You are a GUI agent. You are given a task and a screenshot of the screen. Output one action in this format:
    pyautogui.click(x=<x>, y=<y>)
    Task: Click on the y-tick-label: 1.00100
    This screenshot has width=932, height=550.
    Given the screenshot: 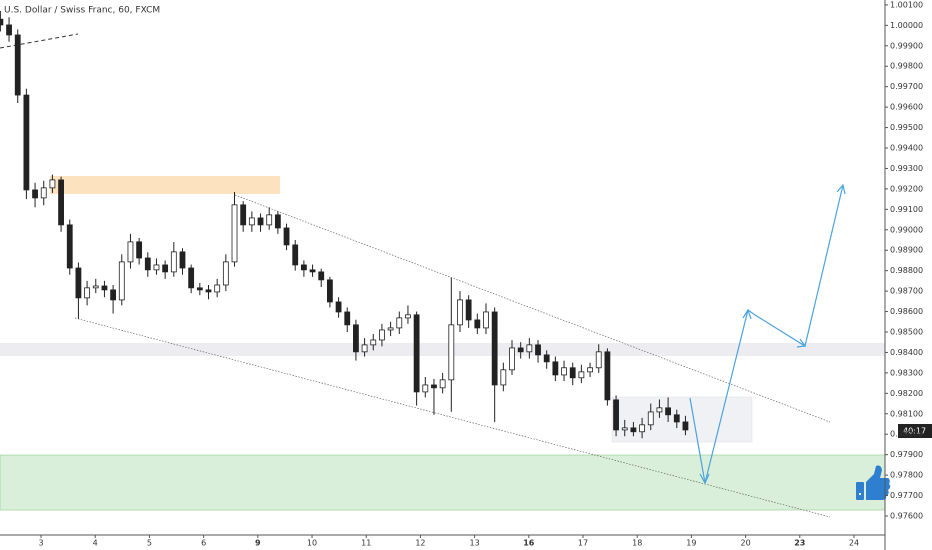 What is the action you would take?
    pyautogui.click(x=906, y=4)
    